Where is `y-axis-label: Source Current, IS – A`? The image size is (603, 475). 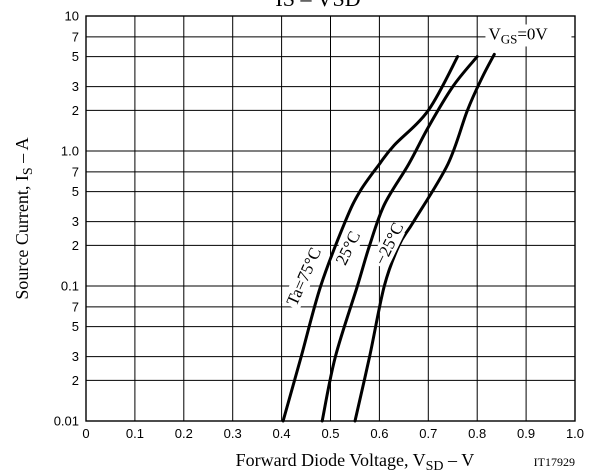
y-axis-label: Source Current, IS – A is located at coordinates (24, 218).